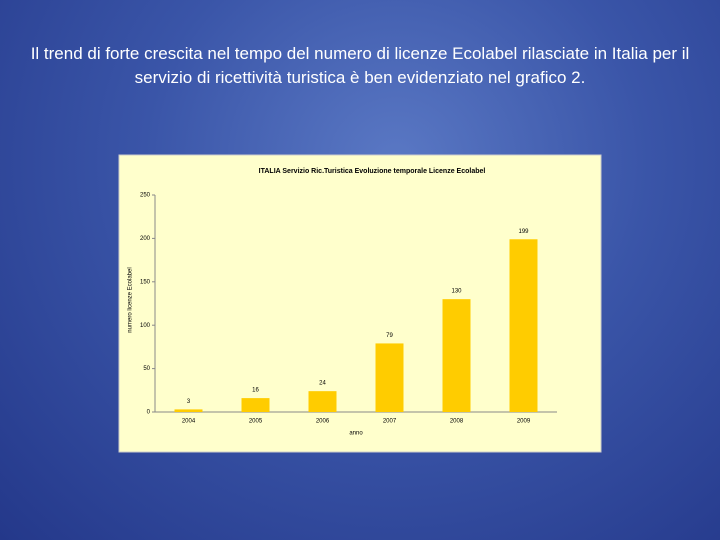 The width and height of the screenshot is (720, 540). What do you see at coordinates (524, 422) in the screenshot?
I see `x-tick-label: 2009` at bounding box center [524, 422].